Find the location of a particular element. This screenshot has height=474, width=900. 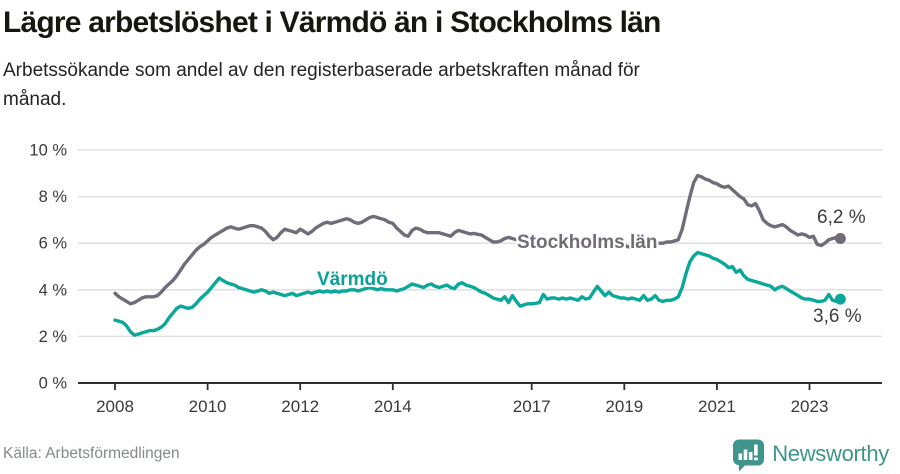

x-tick-label: 2023 is located at coordinates (810, 406).